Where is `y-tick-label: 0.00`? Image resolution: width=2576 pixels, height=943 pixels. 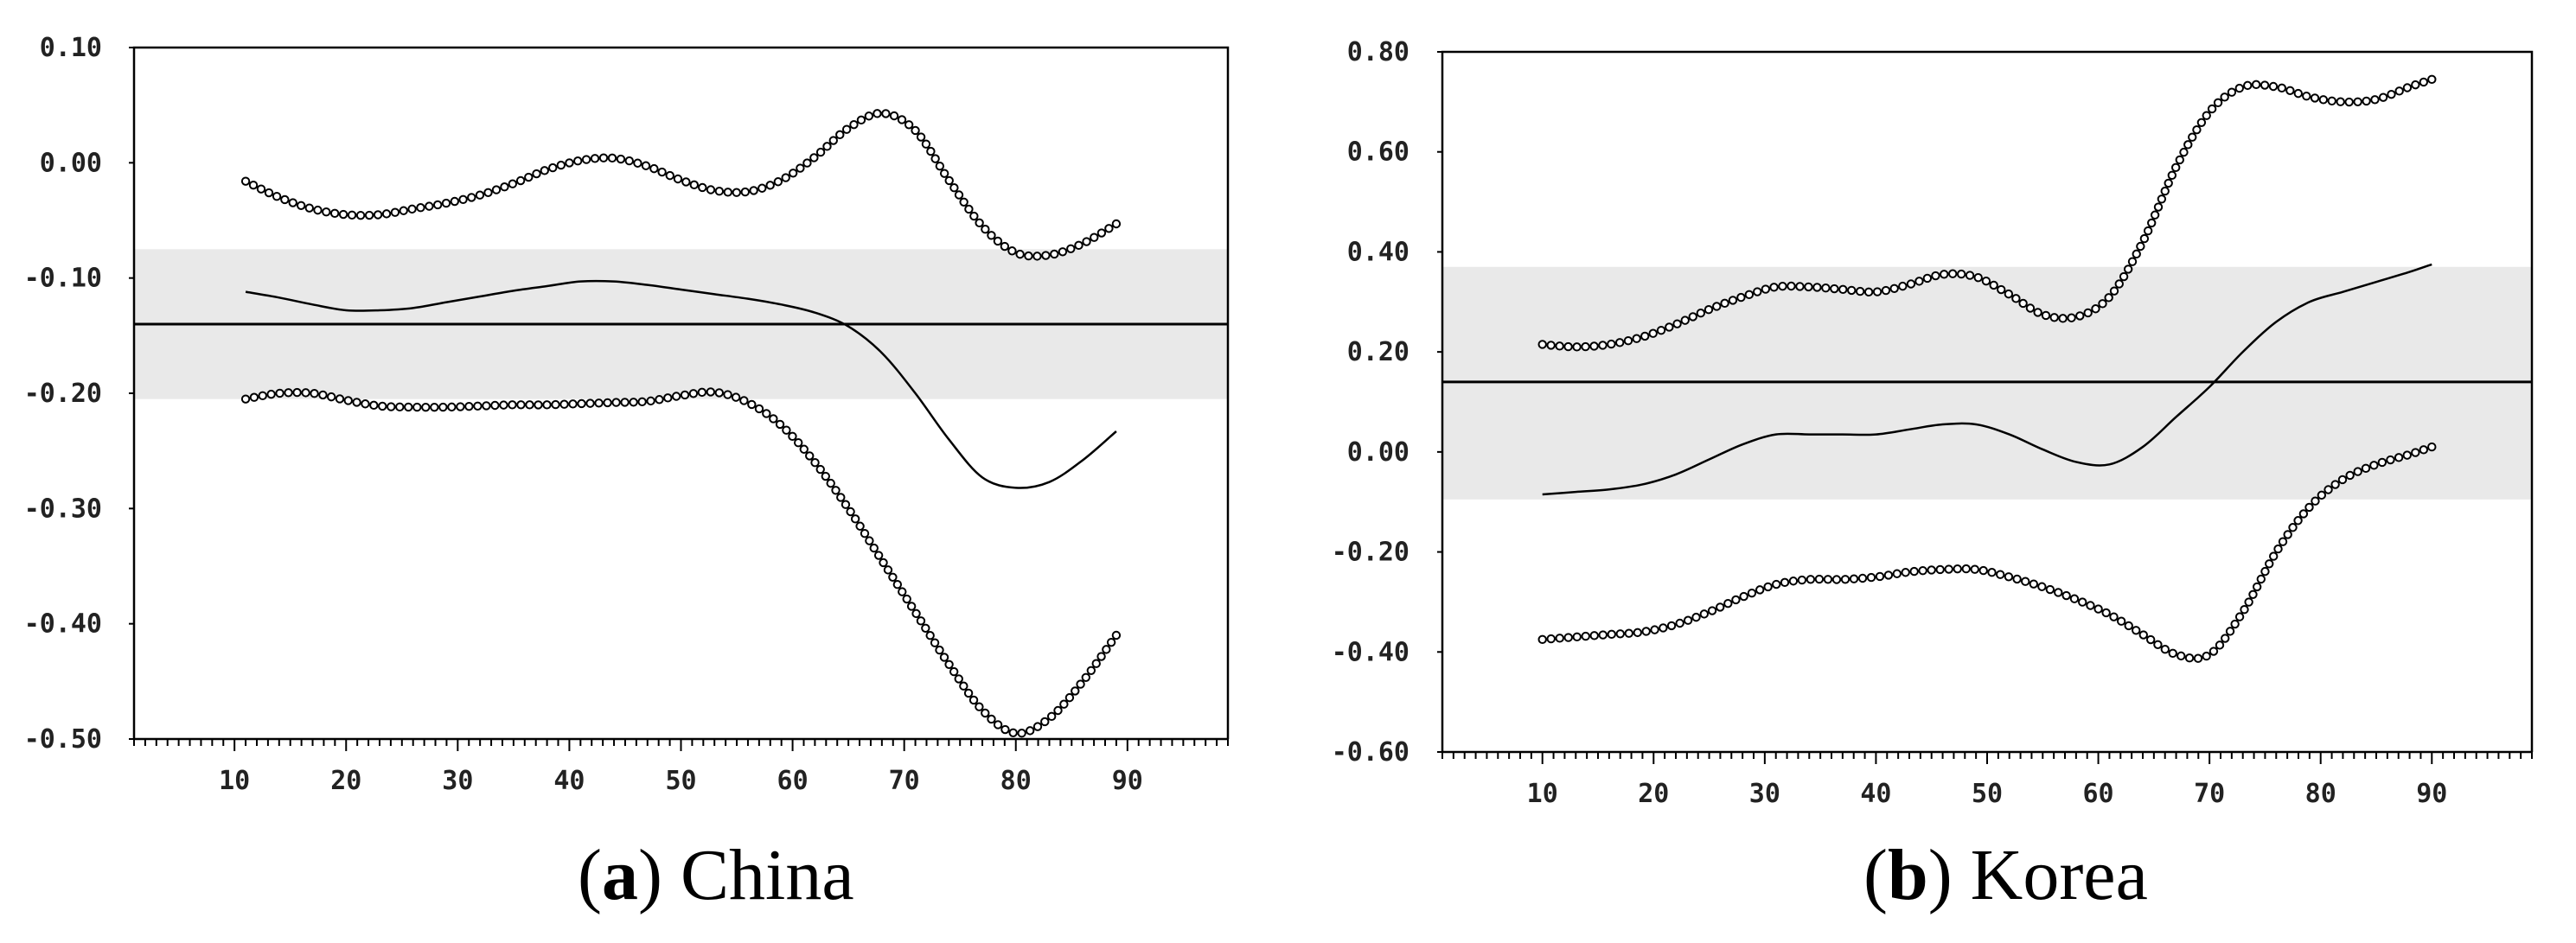
y-tick-label: 0.00 is located at coordinates (1378, 453).